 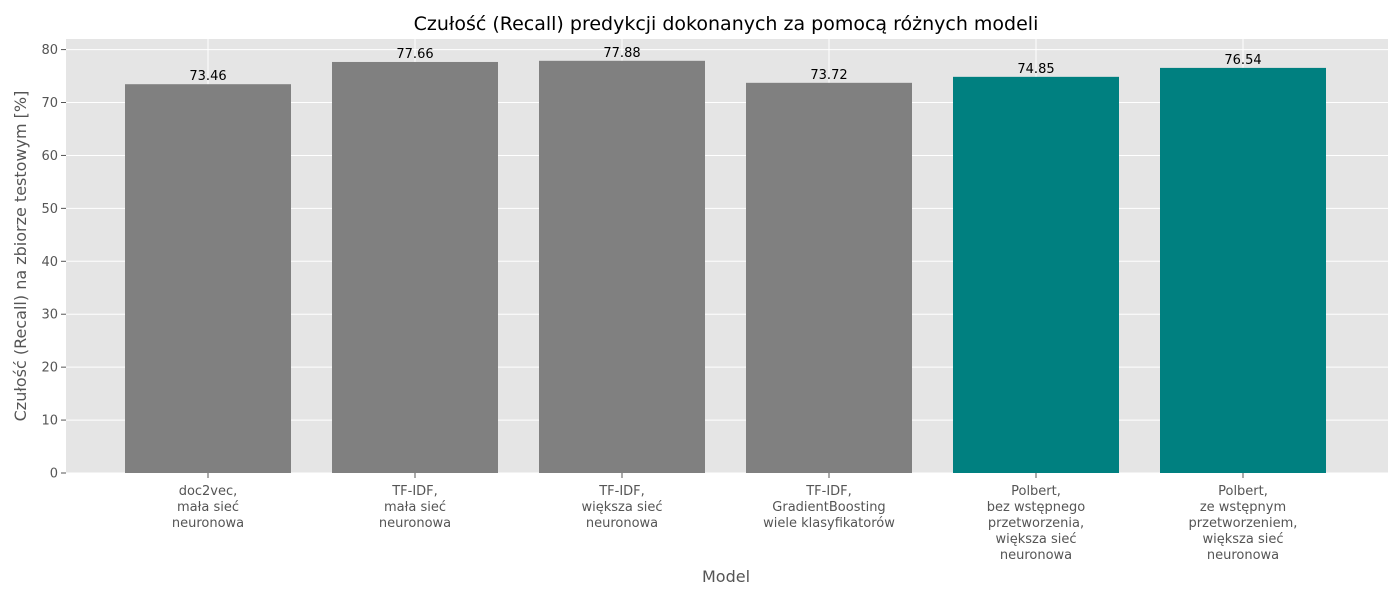 What do you see at coordinates (829, 523) in the screenshot?
I see `x-tick-label-line: wiele klasyfikatorów` at bounding box center [829, 523].